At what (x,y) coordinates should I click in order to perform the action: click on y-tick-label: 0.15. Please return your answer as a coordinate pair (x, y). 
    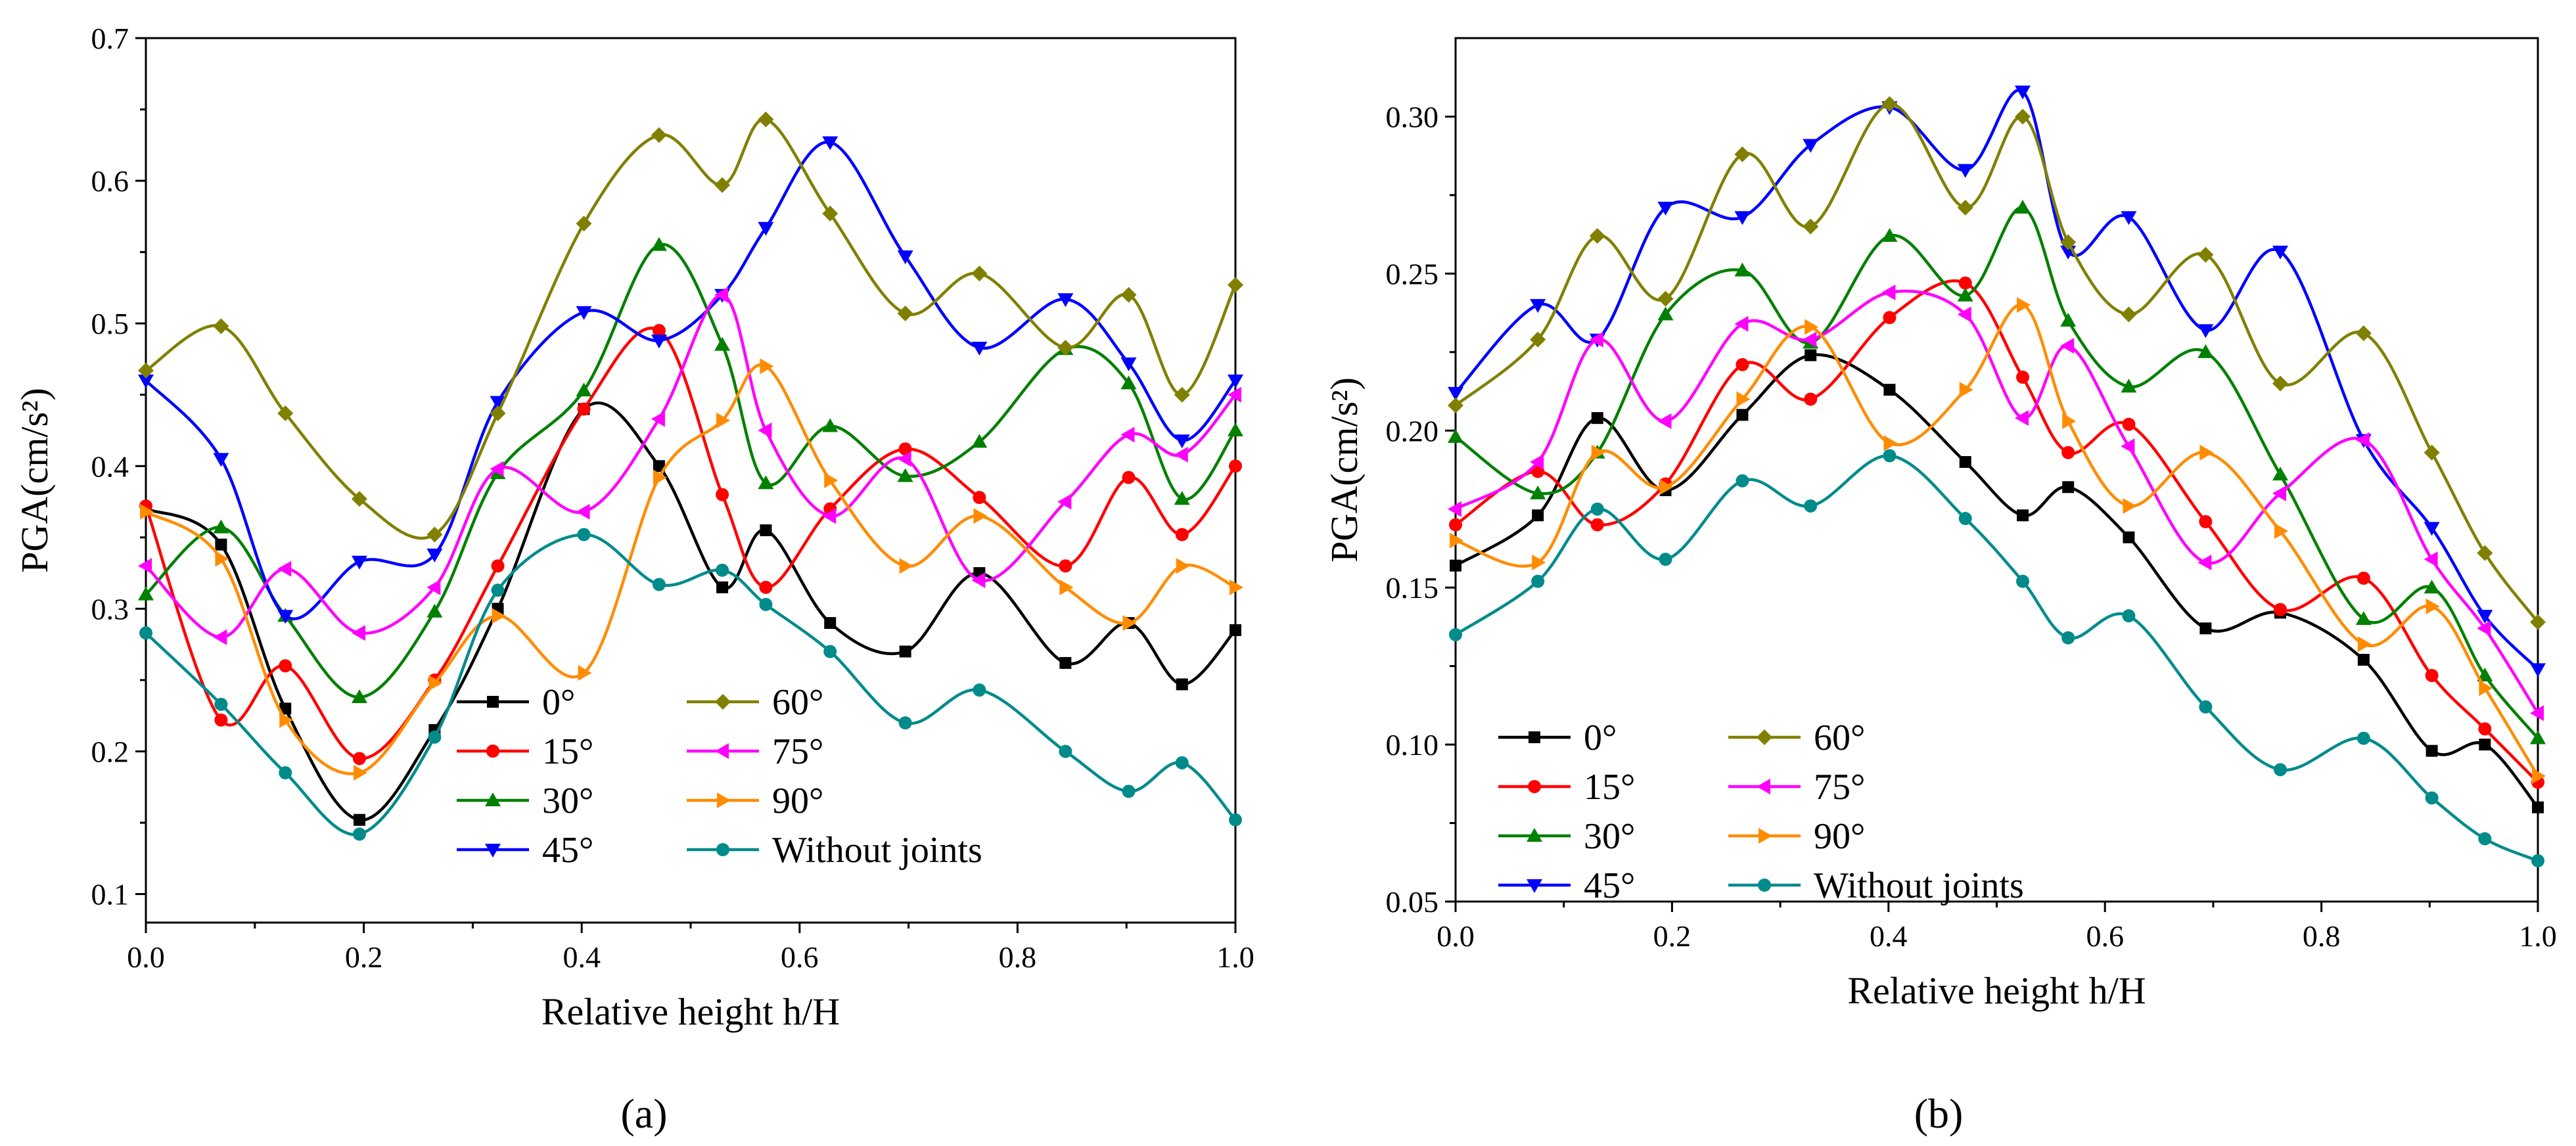
    Looking at the image, I should click on (1412, 588).